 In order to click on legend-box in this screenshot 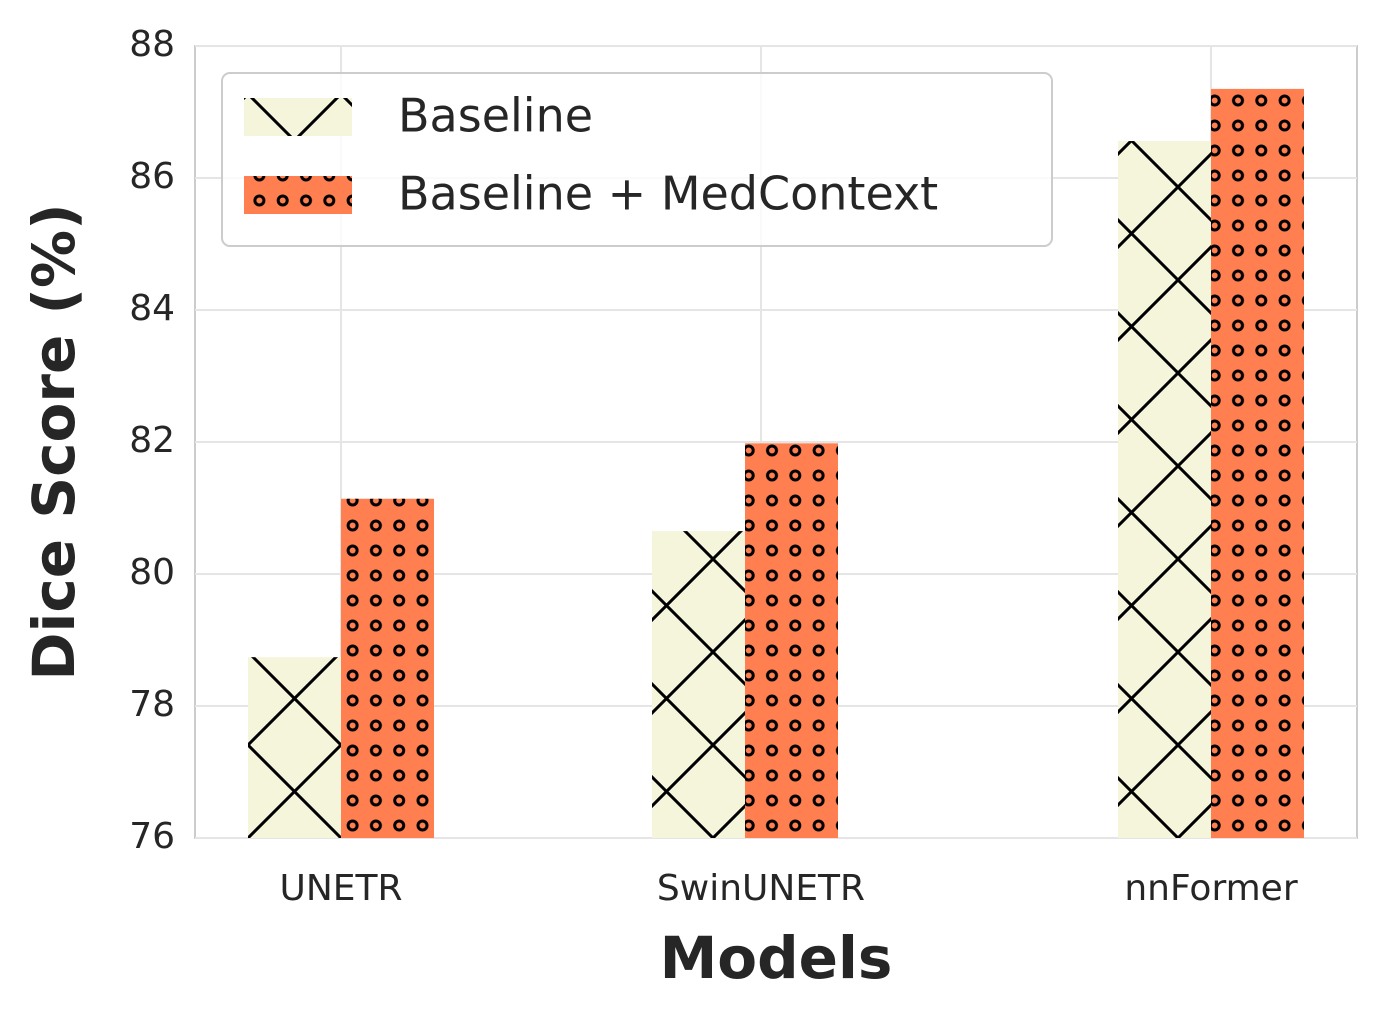, I will do `click(637, 159)`.